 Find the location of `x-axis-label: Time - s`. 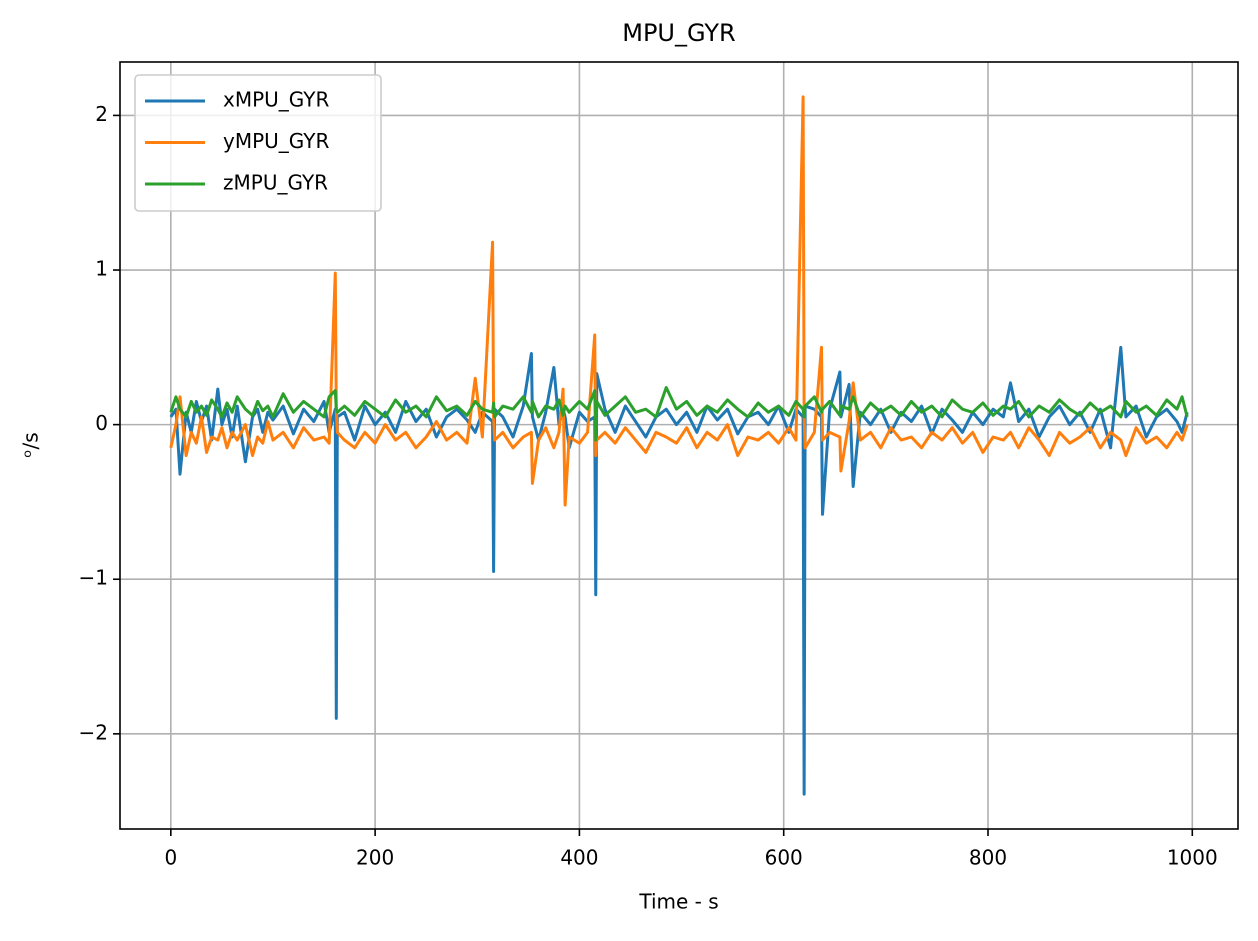

x-axis-label: Time - s is located at coordinates (678, 902).